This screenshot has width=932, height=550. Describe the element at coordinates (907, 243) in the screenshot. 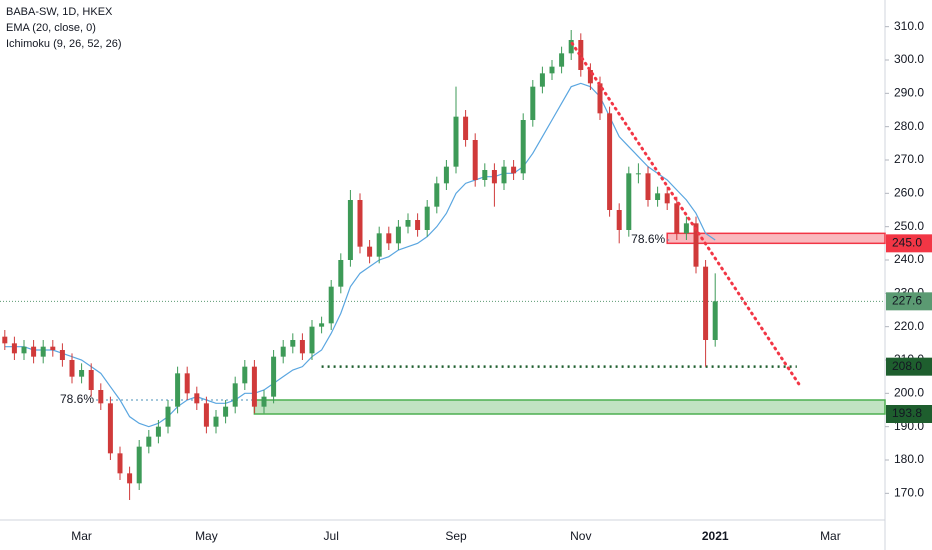

I see `price-label: 245.0` at that location.